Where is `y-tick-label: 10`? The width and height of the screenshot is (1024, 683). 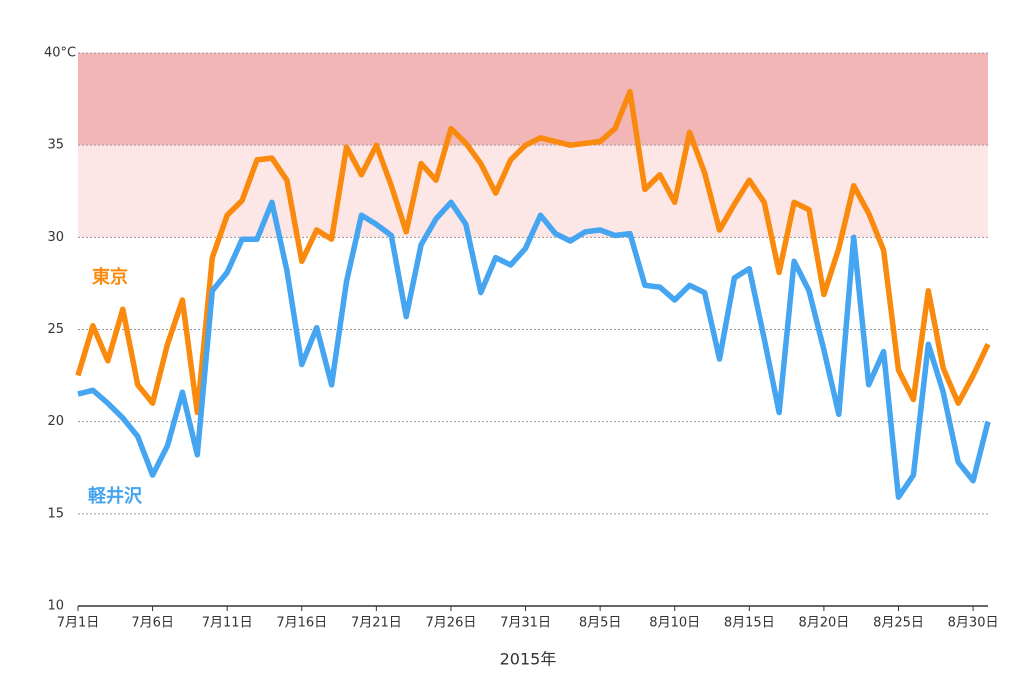
y-tick-label: 10 is located at coordinates (55, 606).